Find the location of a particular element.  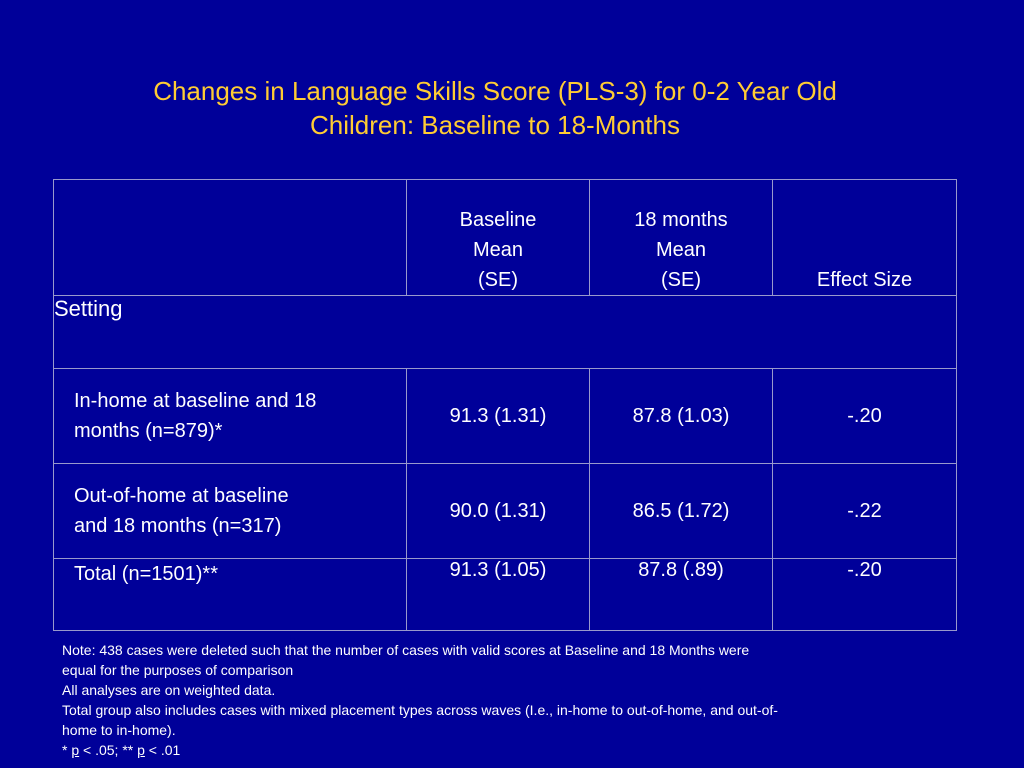

cell-baseline: 91.3 (1.05) is located at coordinates (498, 594).